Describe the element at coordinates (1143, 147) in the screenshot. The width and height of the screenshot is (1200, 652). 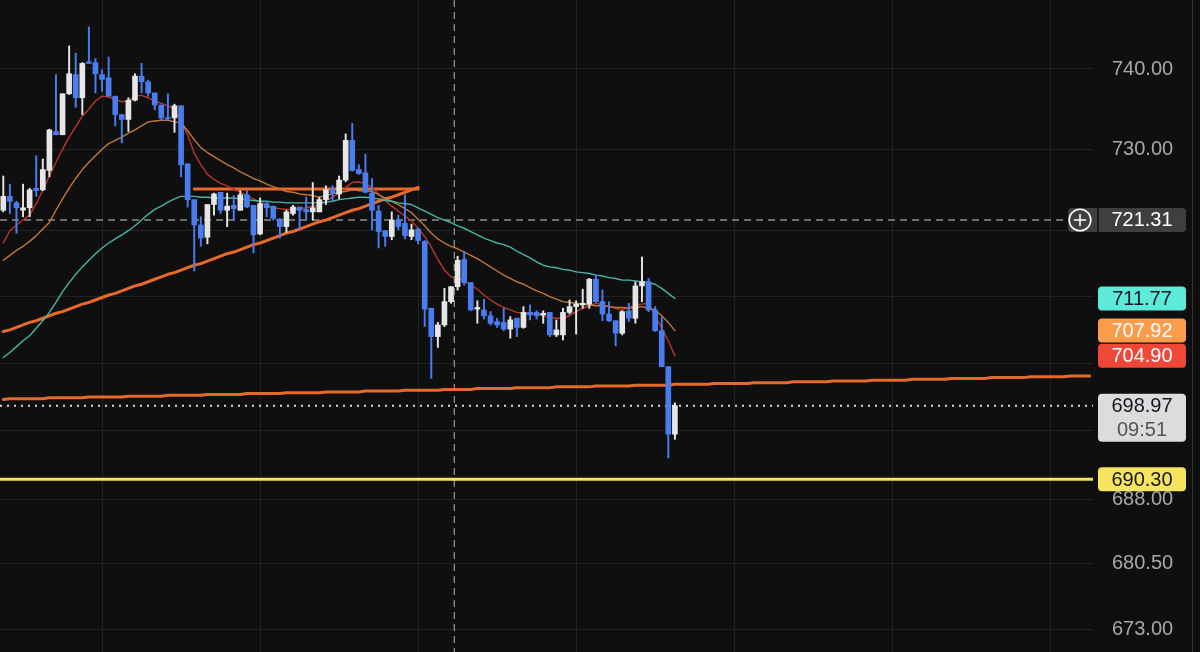
I see `y-tick-label: 730.00` at that location.